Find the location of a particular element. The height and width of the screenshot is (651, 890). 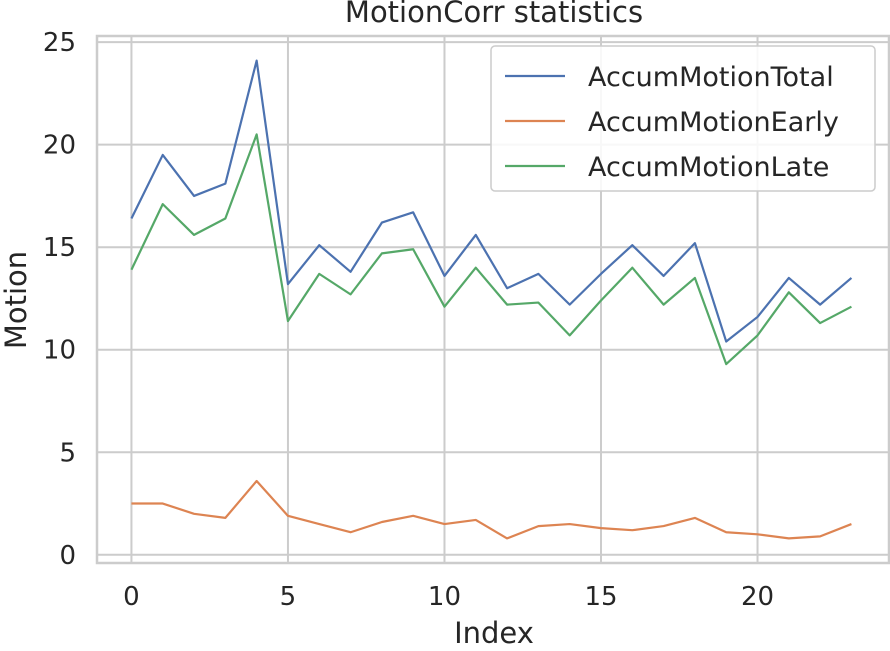

series-line-AccumMotionEarly is located at coordinates (491, 509).